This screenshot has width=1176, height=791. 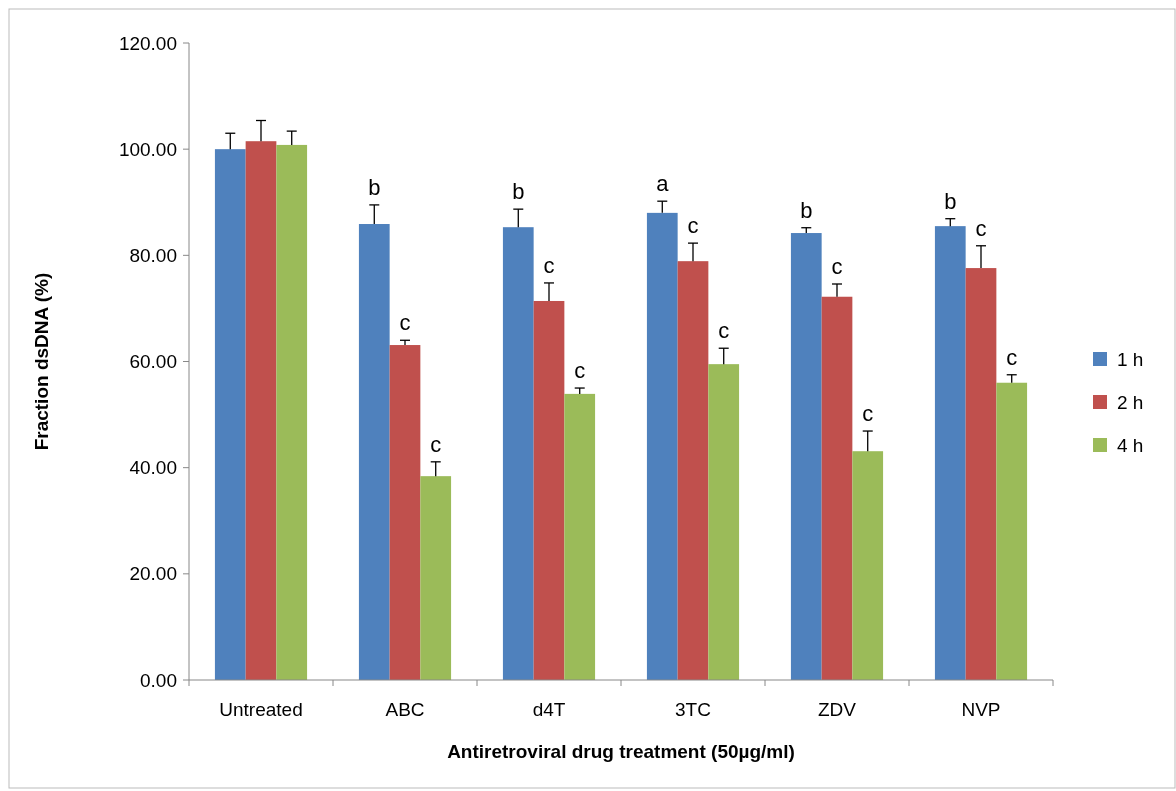 I want to click on y-tick-label: 100.00, so click(x=147, y=149).